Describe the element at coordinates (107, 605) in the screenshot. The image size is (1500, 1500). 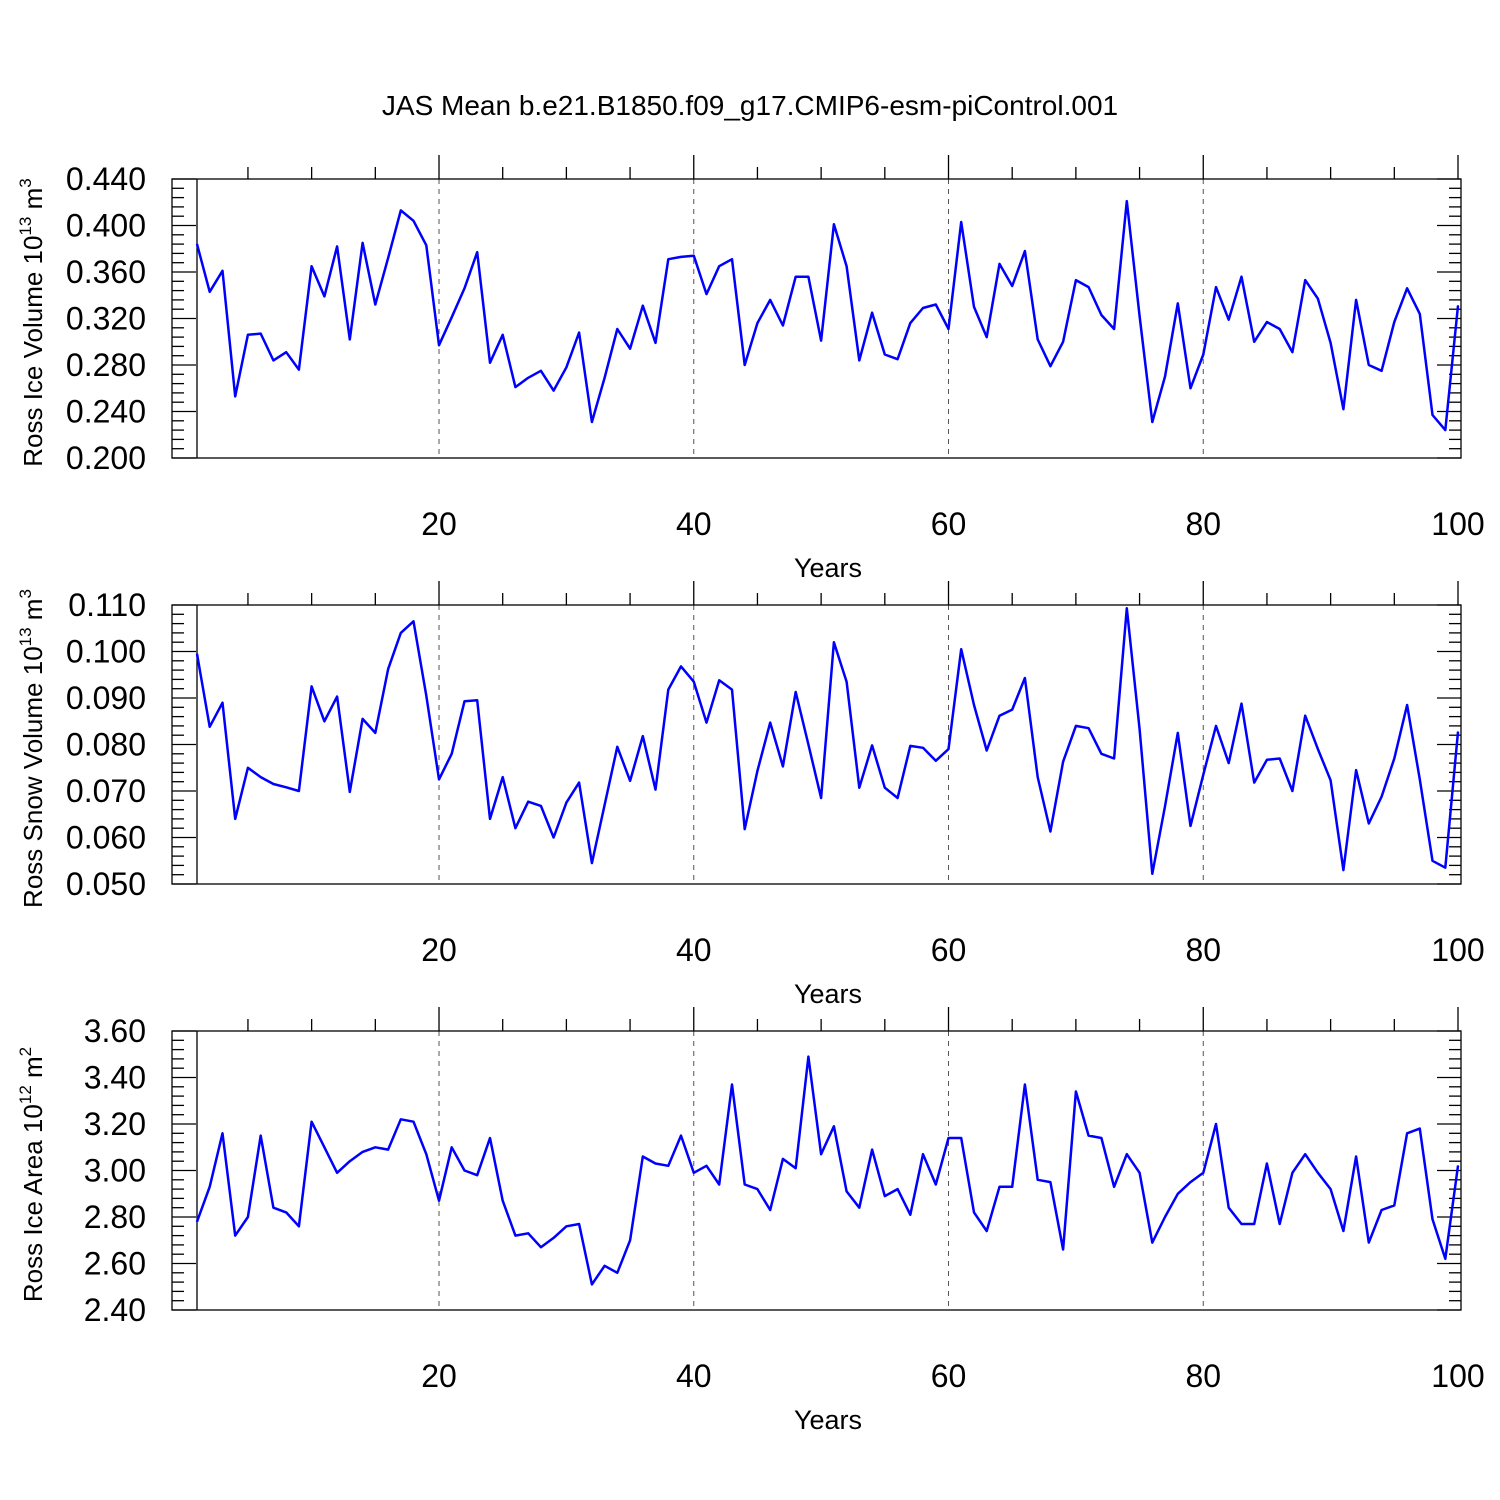
I see `y-tick-label: 0.110` at that location.